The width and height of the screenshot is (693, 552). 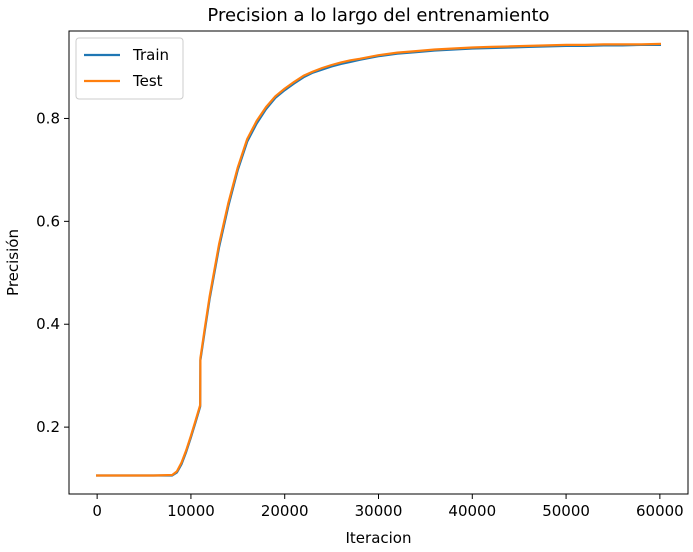 What do you see at coordinates (285, 511) in the screenshot?
I see `x-tick-label: 20000` at bounding box center [285, 511].